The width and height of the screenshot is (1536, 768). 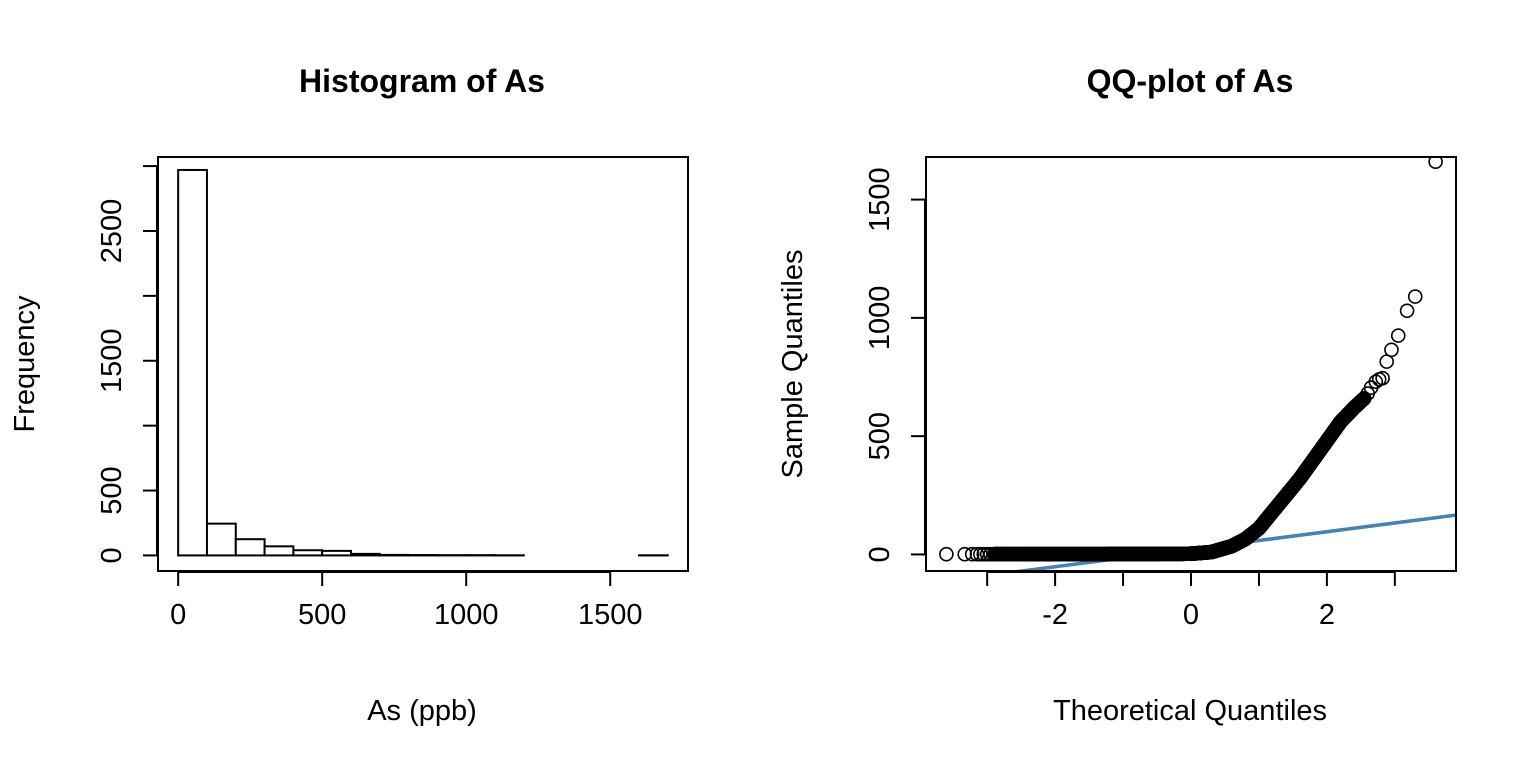 I want to click on histogram-y-tick-label: 500, so click(x=112, y=490).